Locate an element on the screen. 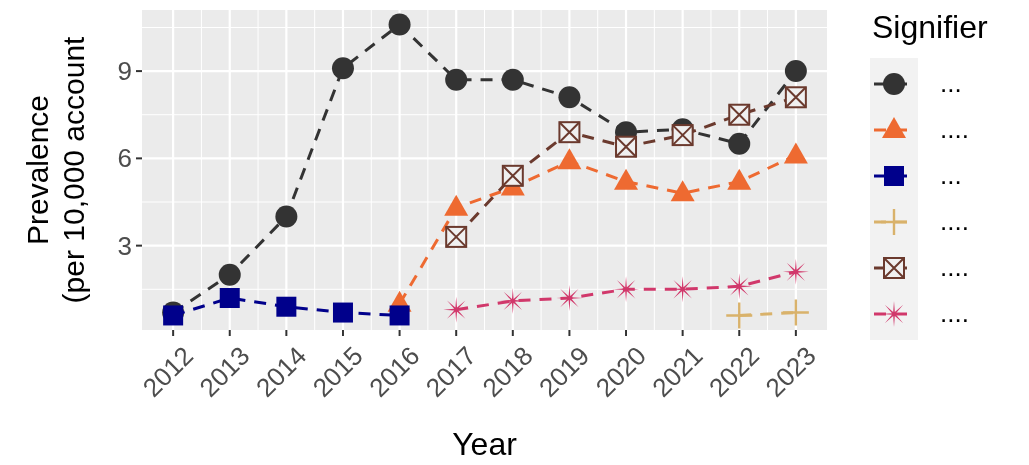  y-tick-label: 9 is located at coordinates (124, 71).